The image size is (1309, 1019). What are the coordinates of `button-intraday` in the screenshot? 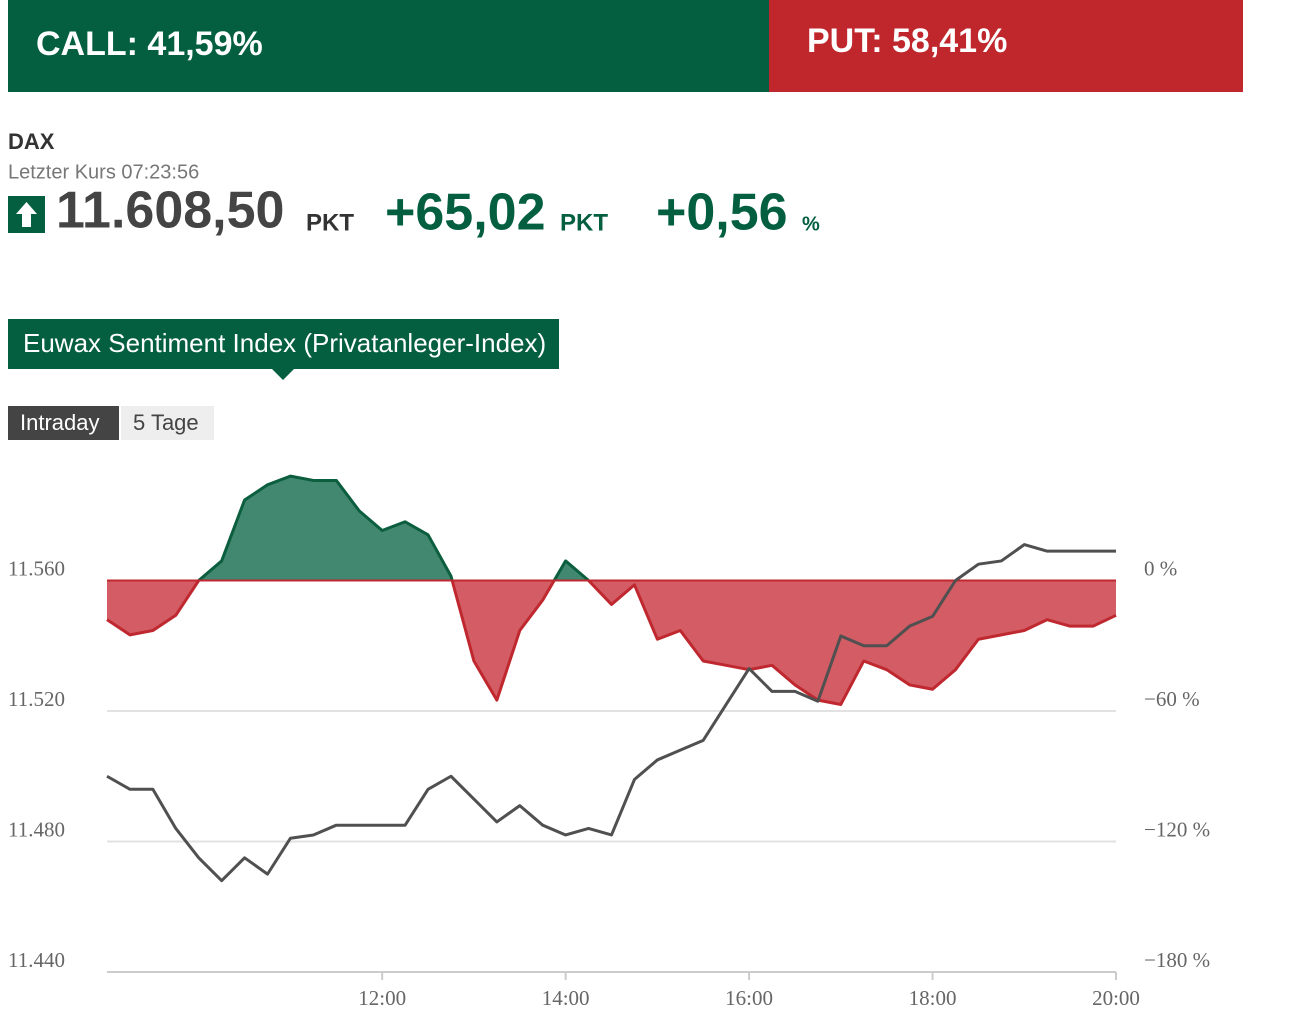 It's located at (63, 423).